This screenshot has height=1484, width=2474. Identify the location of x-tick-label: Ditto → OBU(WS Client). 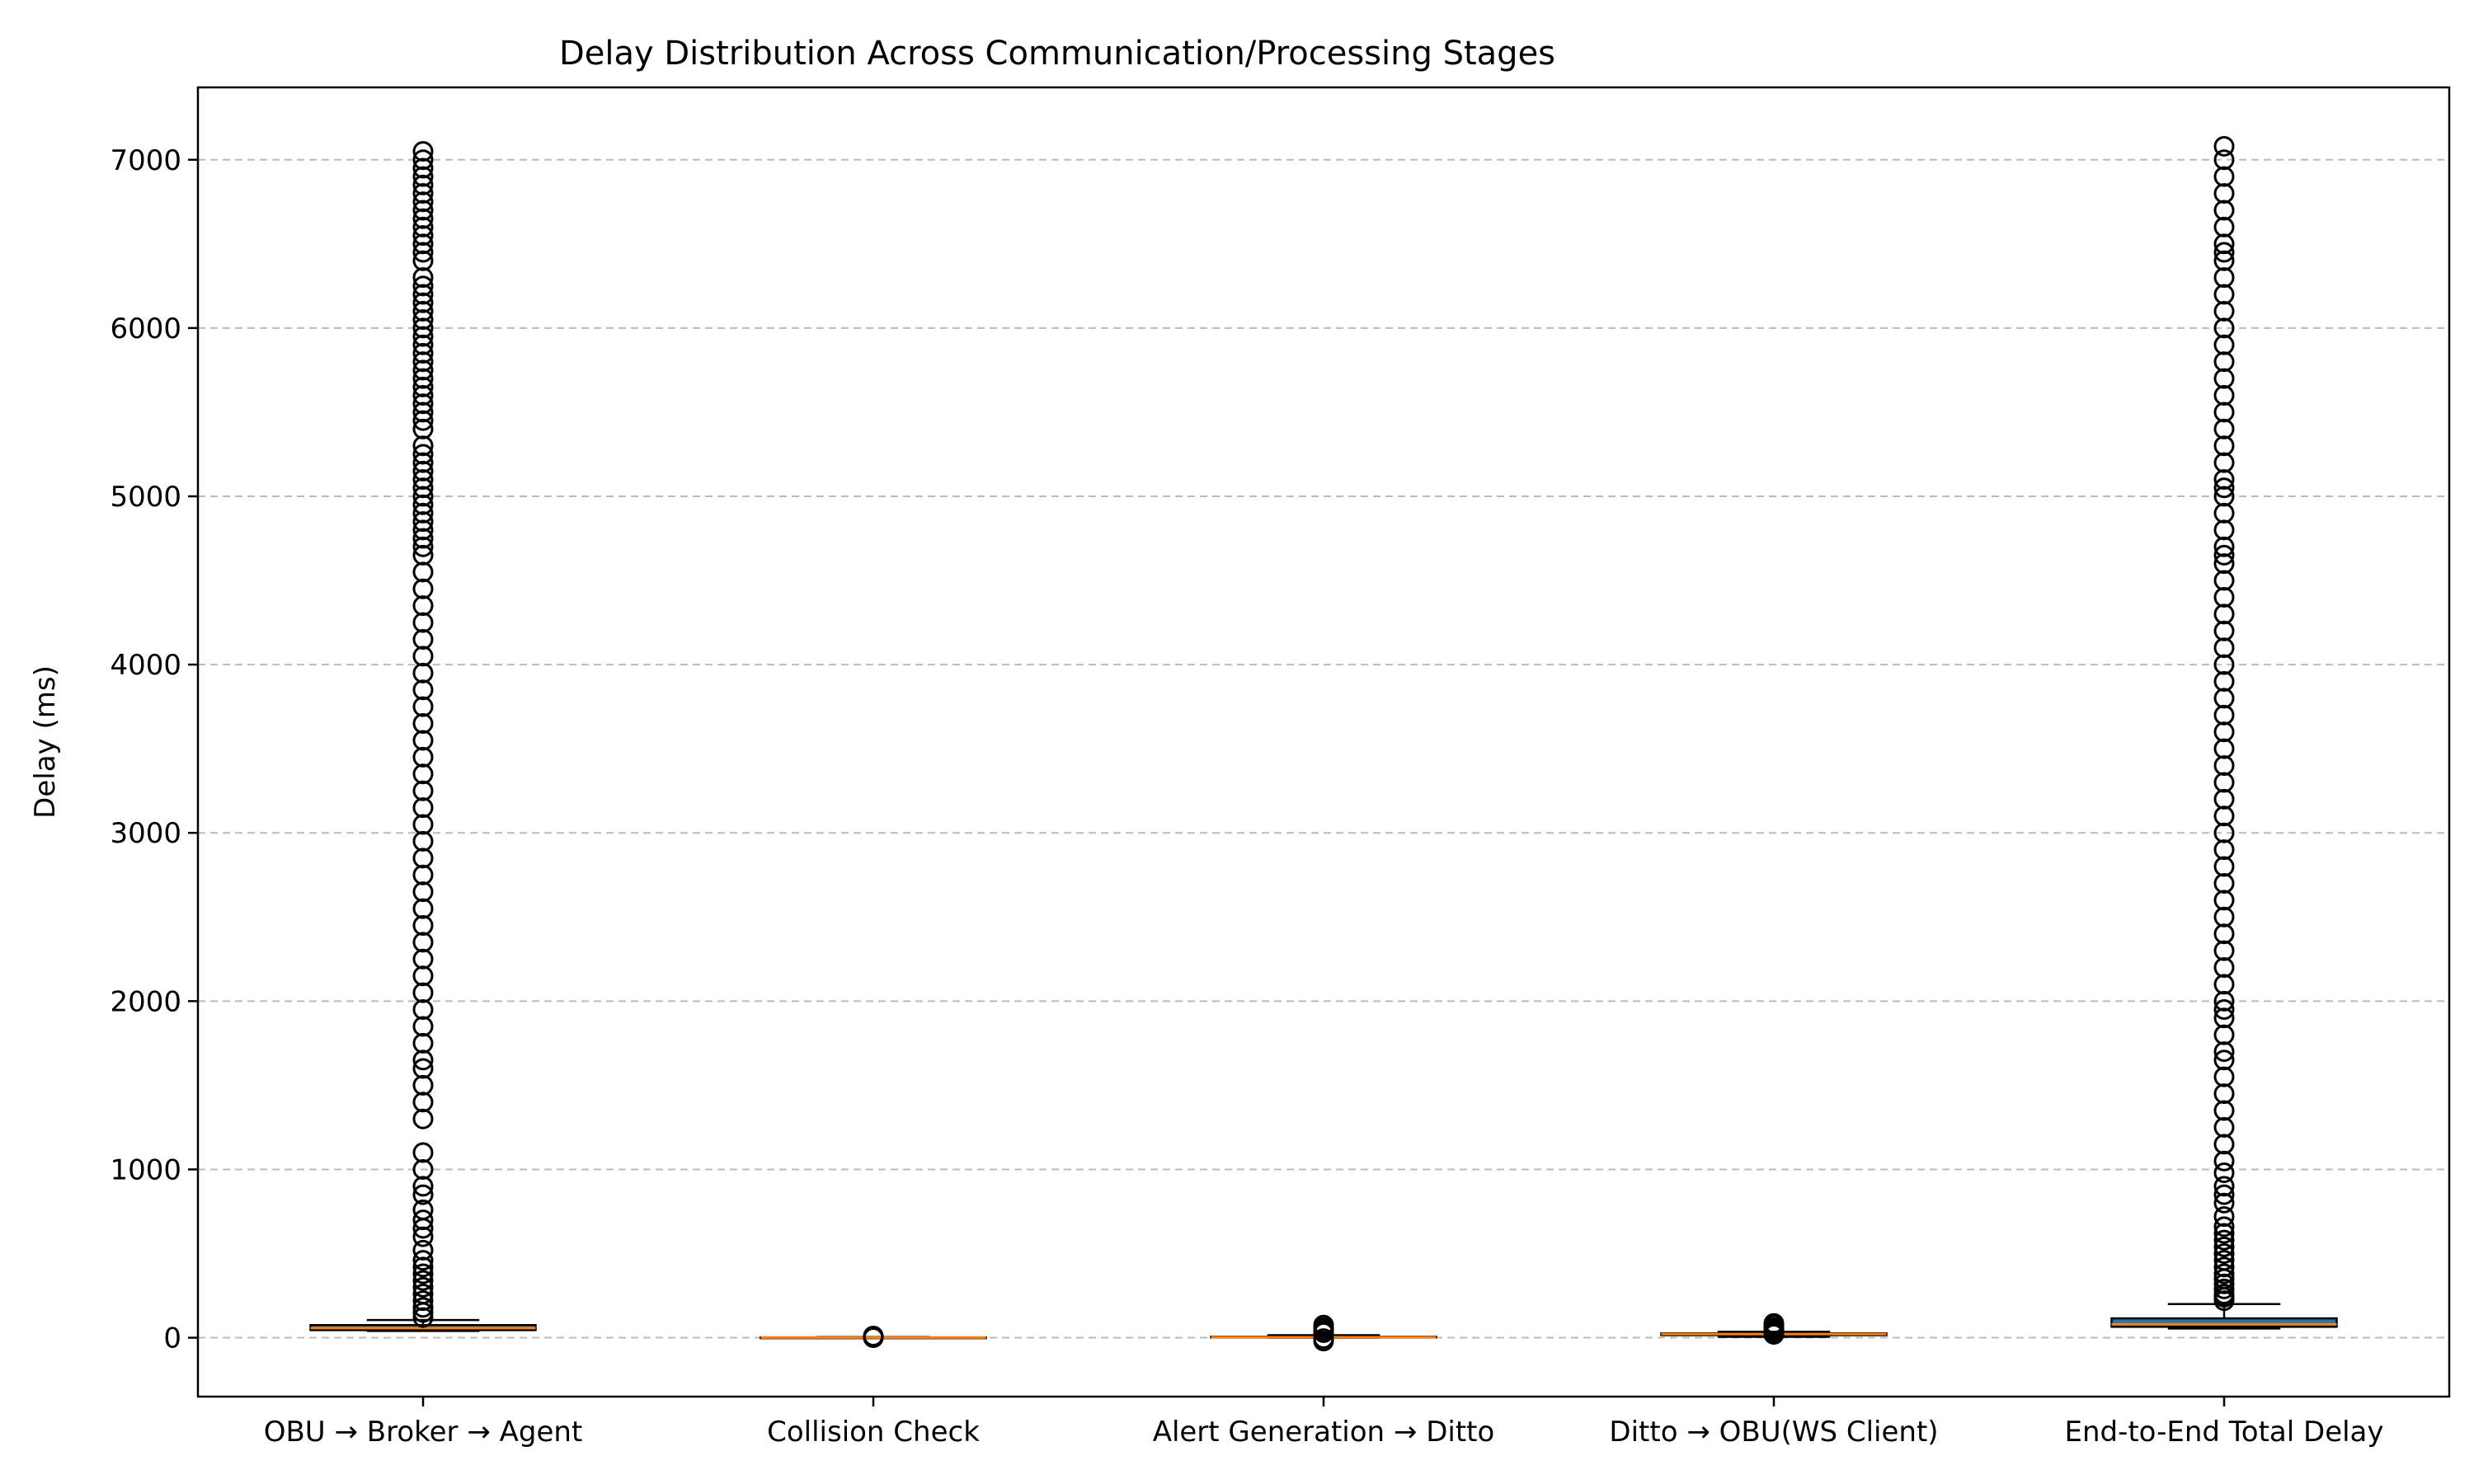
(1773, 1432).